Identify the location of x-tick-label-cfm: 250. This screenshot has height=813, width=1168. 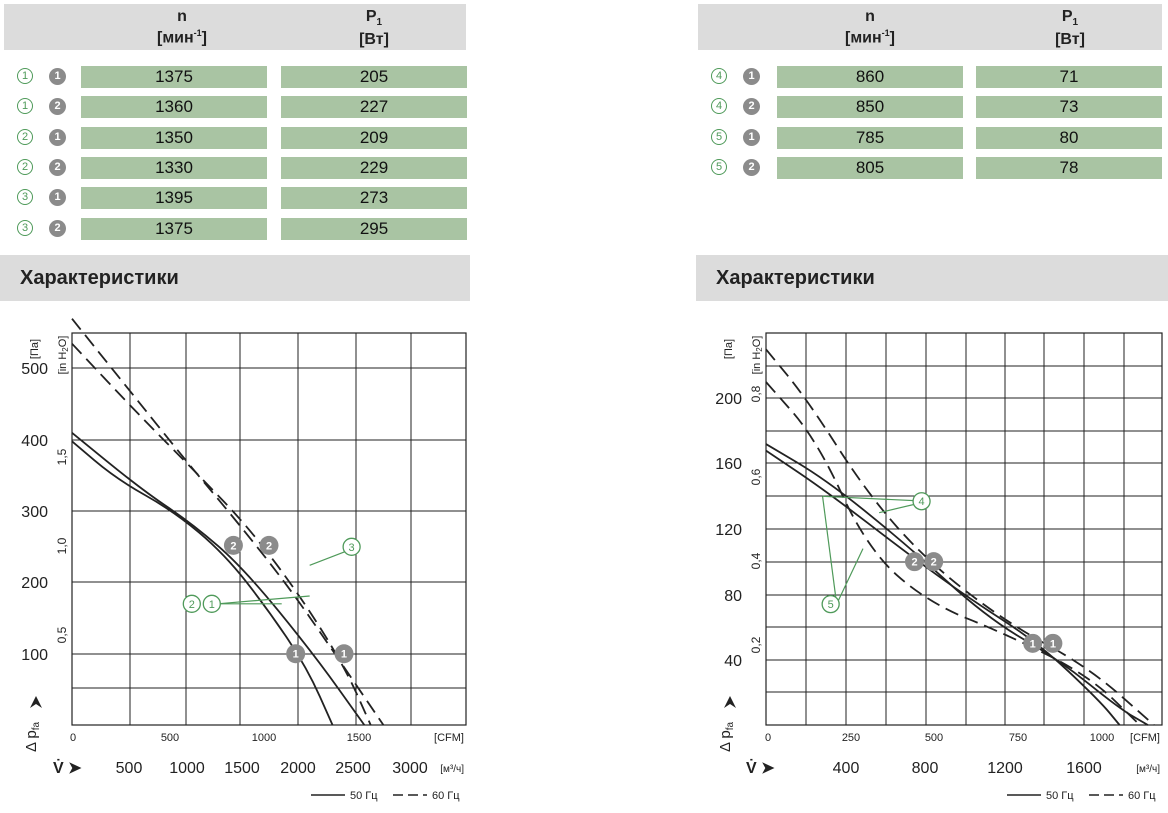
(851, 738).